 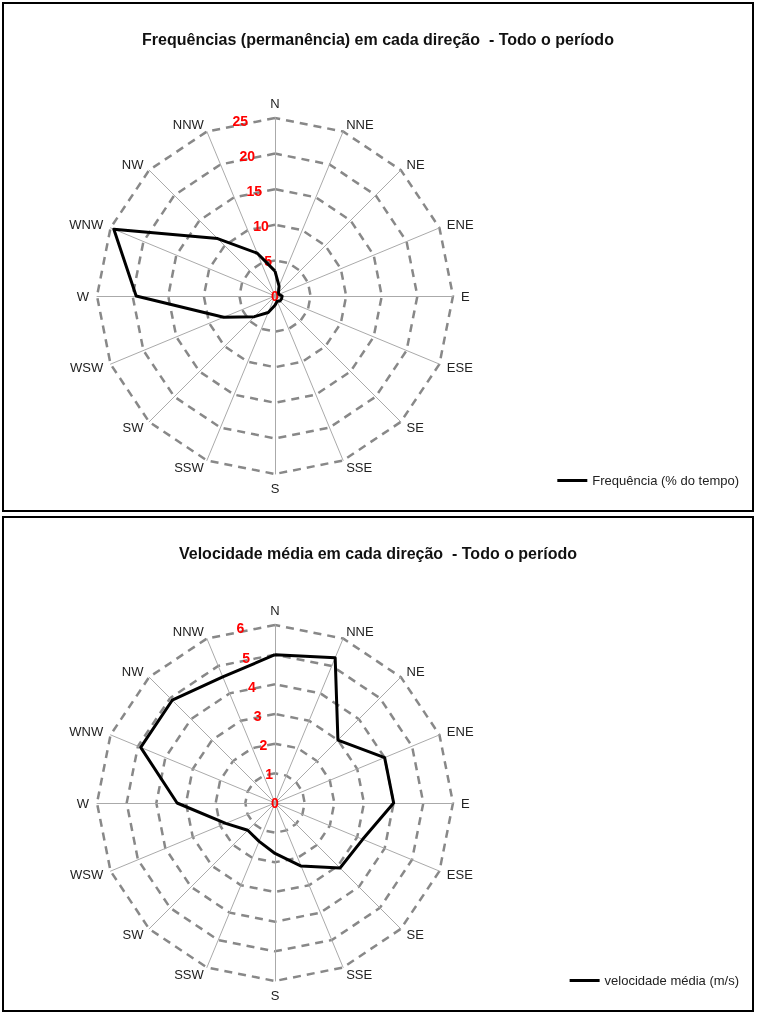 I want to click on y-tick-label: 2, so click(x=263, y=744).